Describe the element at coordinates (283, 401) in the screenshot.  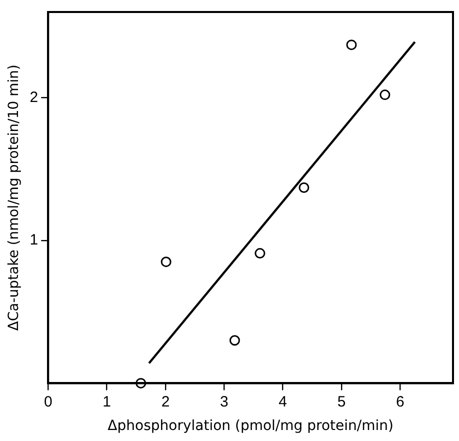
I see `x-tick-label: 4` at that location.